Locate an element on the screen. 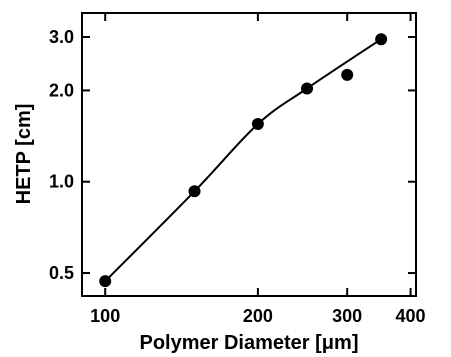 This screenshot has width=451, height=357. x-tick-label: 200 is located at coordinates (258, 316).